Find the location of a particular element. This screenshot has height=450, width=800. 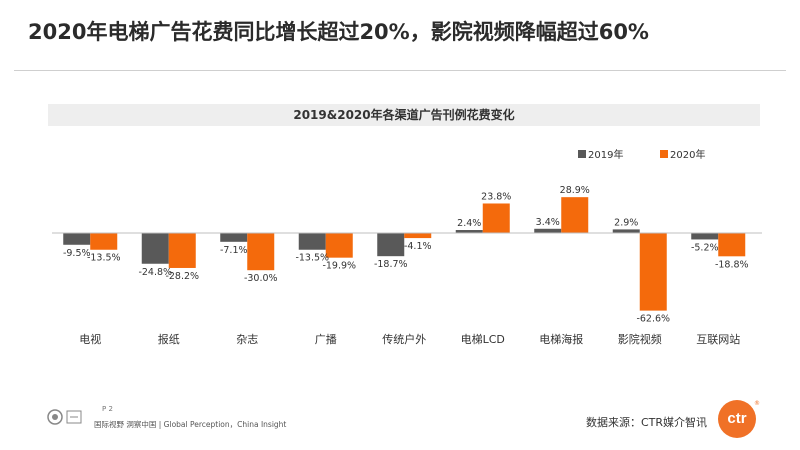

legend-swatch-2019 is located at coordinates (582, 154).